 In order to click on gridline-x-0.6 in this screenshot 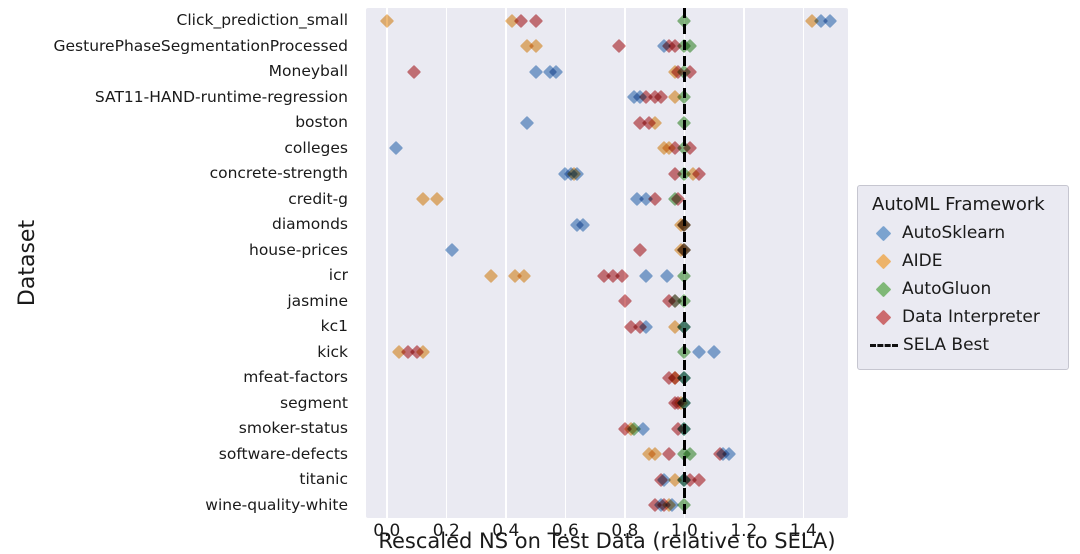, I will do `click(565, 263)`.